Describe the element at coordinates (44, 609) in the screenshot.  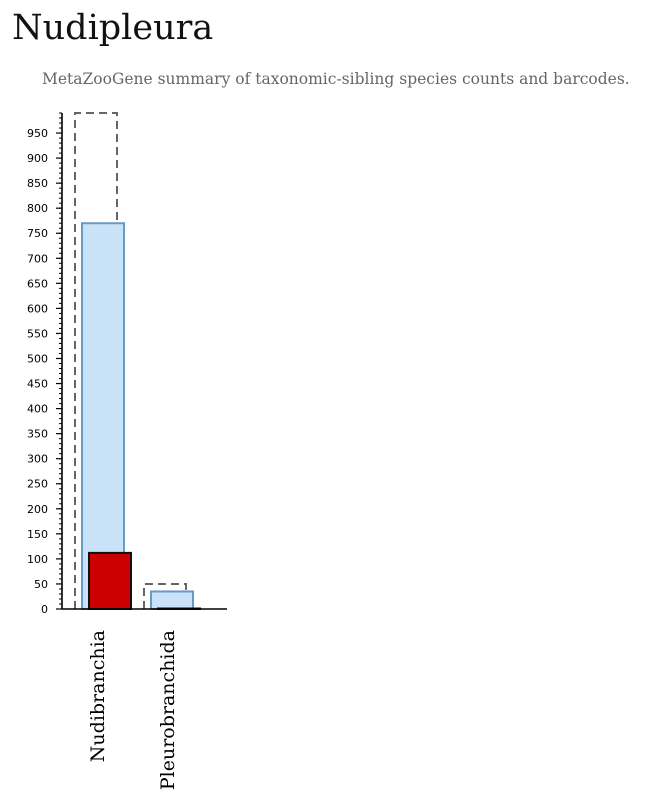
I see `y-tick-label: 0` at that location.